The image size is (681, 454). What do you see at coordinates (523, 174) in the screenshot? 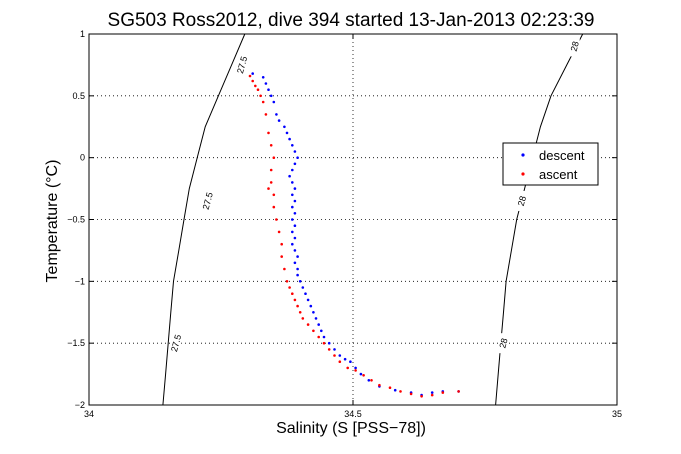
I see `legend-marker-ascent` at bounding box center [523, 174].